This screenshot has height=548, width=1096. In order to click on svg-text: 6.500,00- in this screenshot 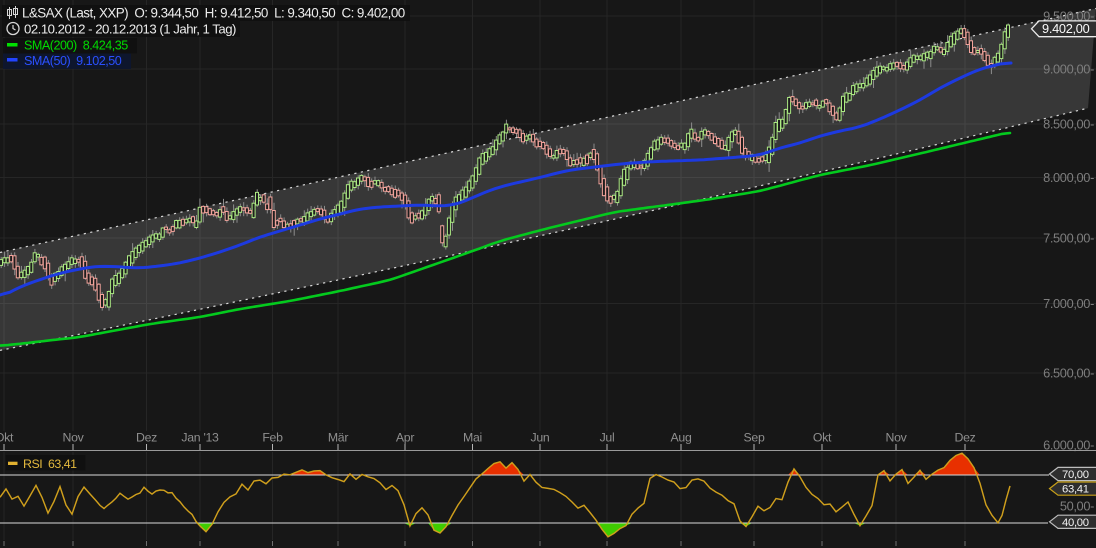, I will do `click(1068, 372)`.